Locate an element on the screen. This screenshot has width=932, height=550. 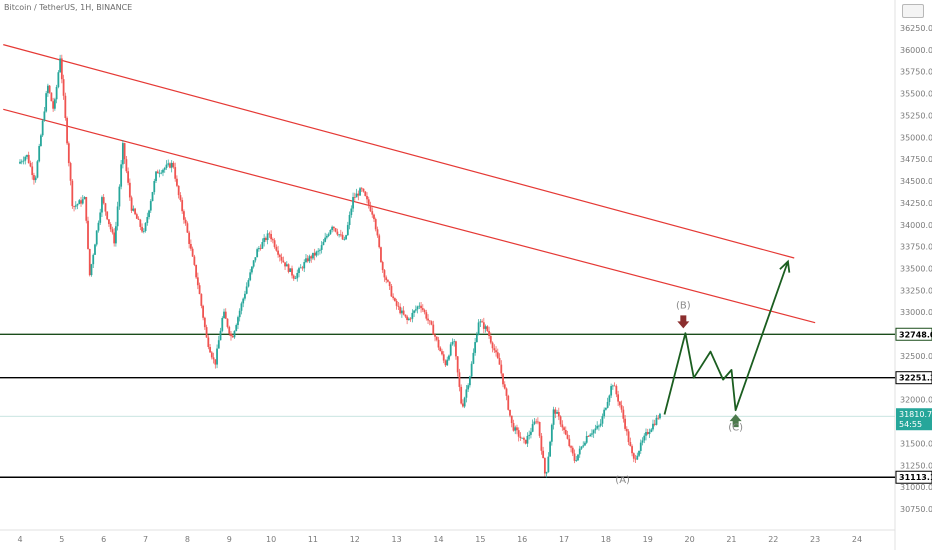
projection-path is located at coordinates (726, 338).